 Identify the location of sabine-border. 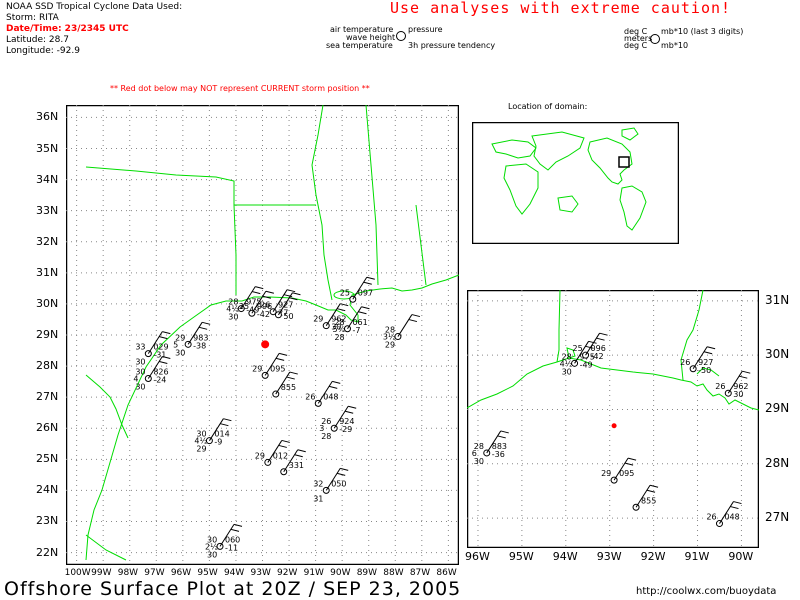
(235, 249).